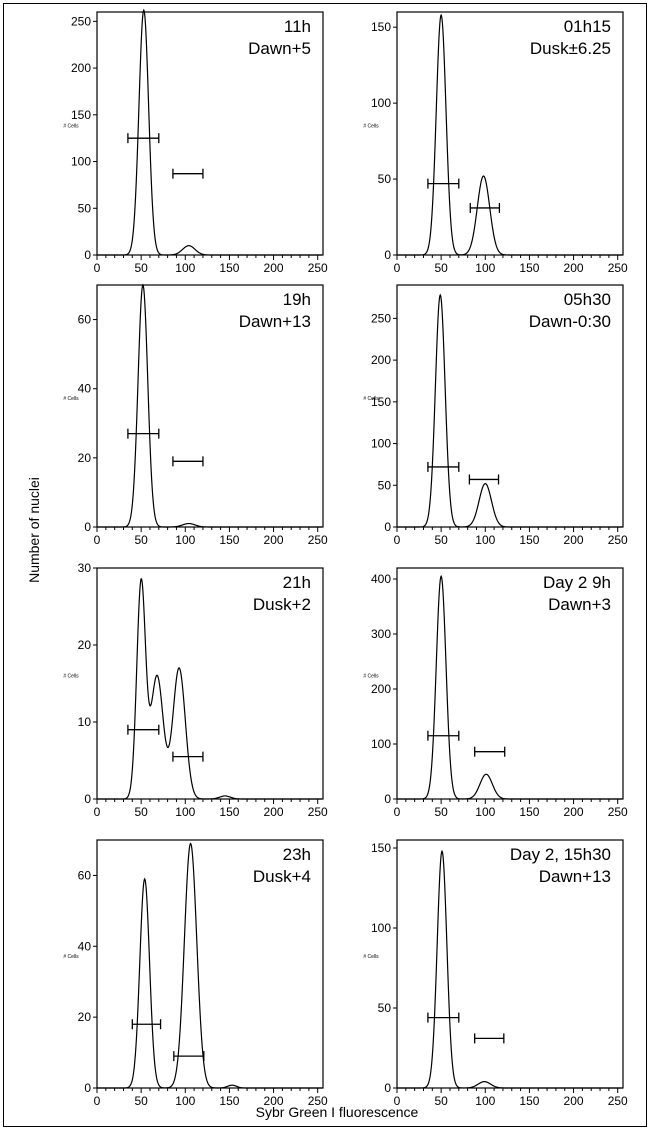 This screenshot has width=651, height=1131. What do you see at coordinates (85, 568) in the screenshot?
I see `y-tick-label: 30` at bounding box center [85, 568].